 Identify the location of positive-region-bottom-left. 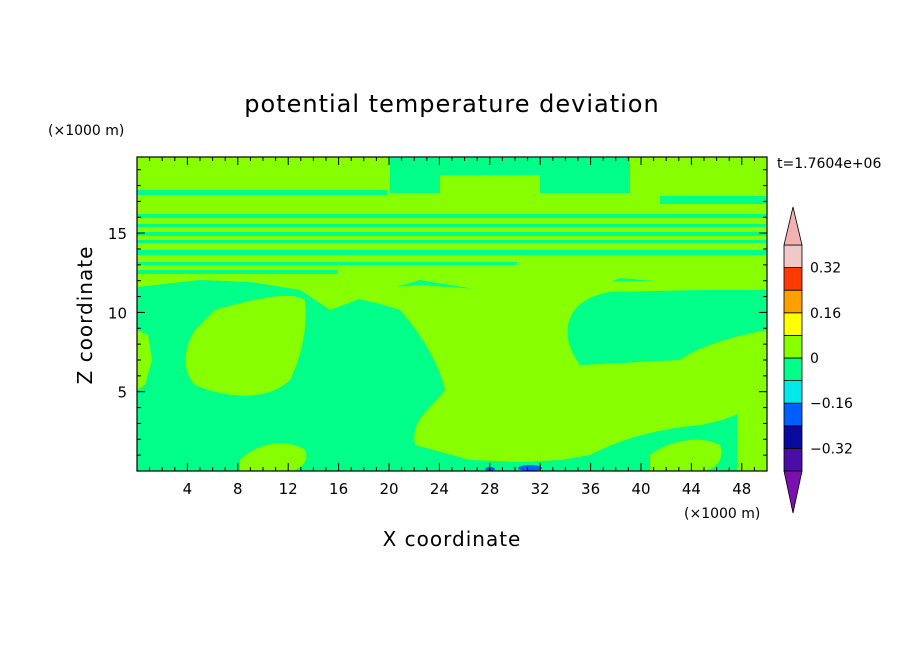
(273, 457).